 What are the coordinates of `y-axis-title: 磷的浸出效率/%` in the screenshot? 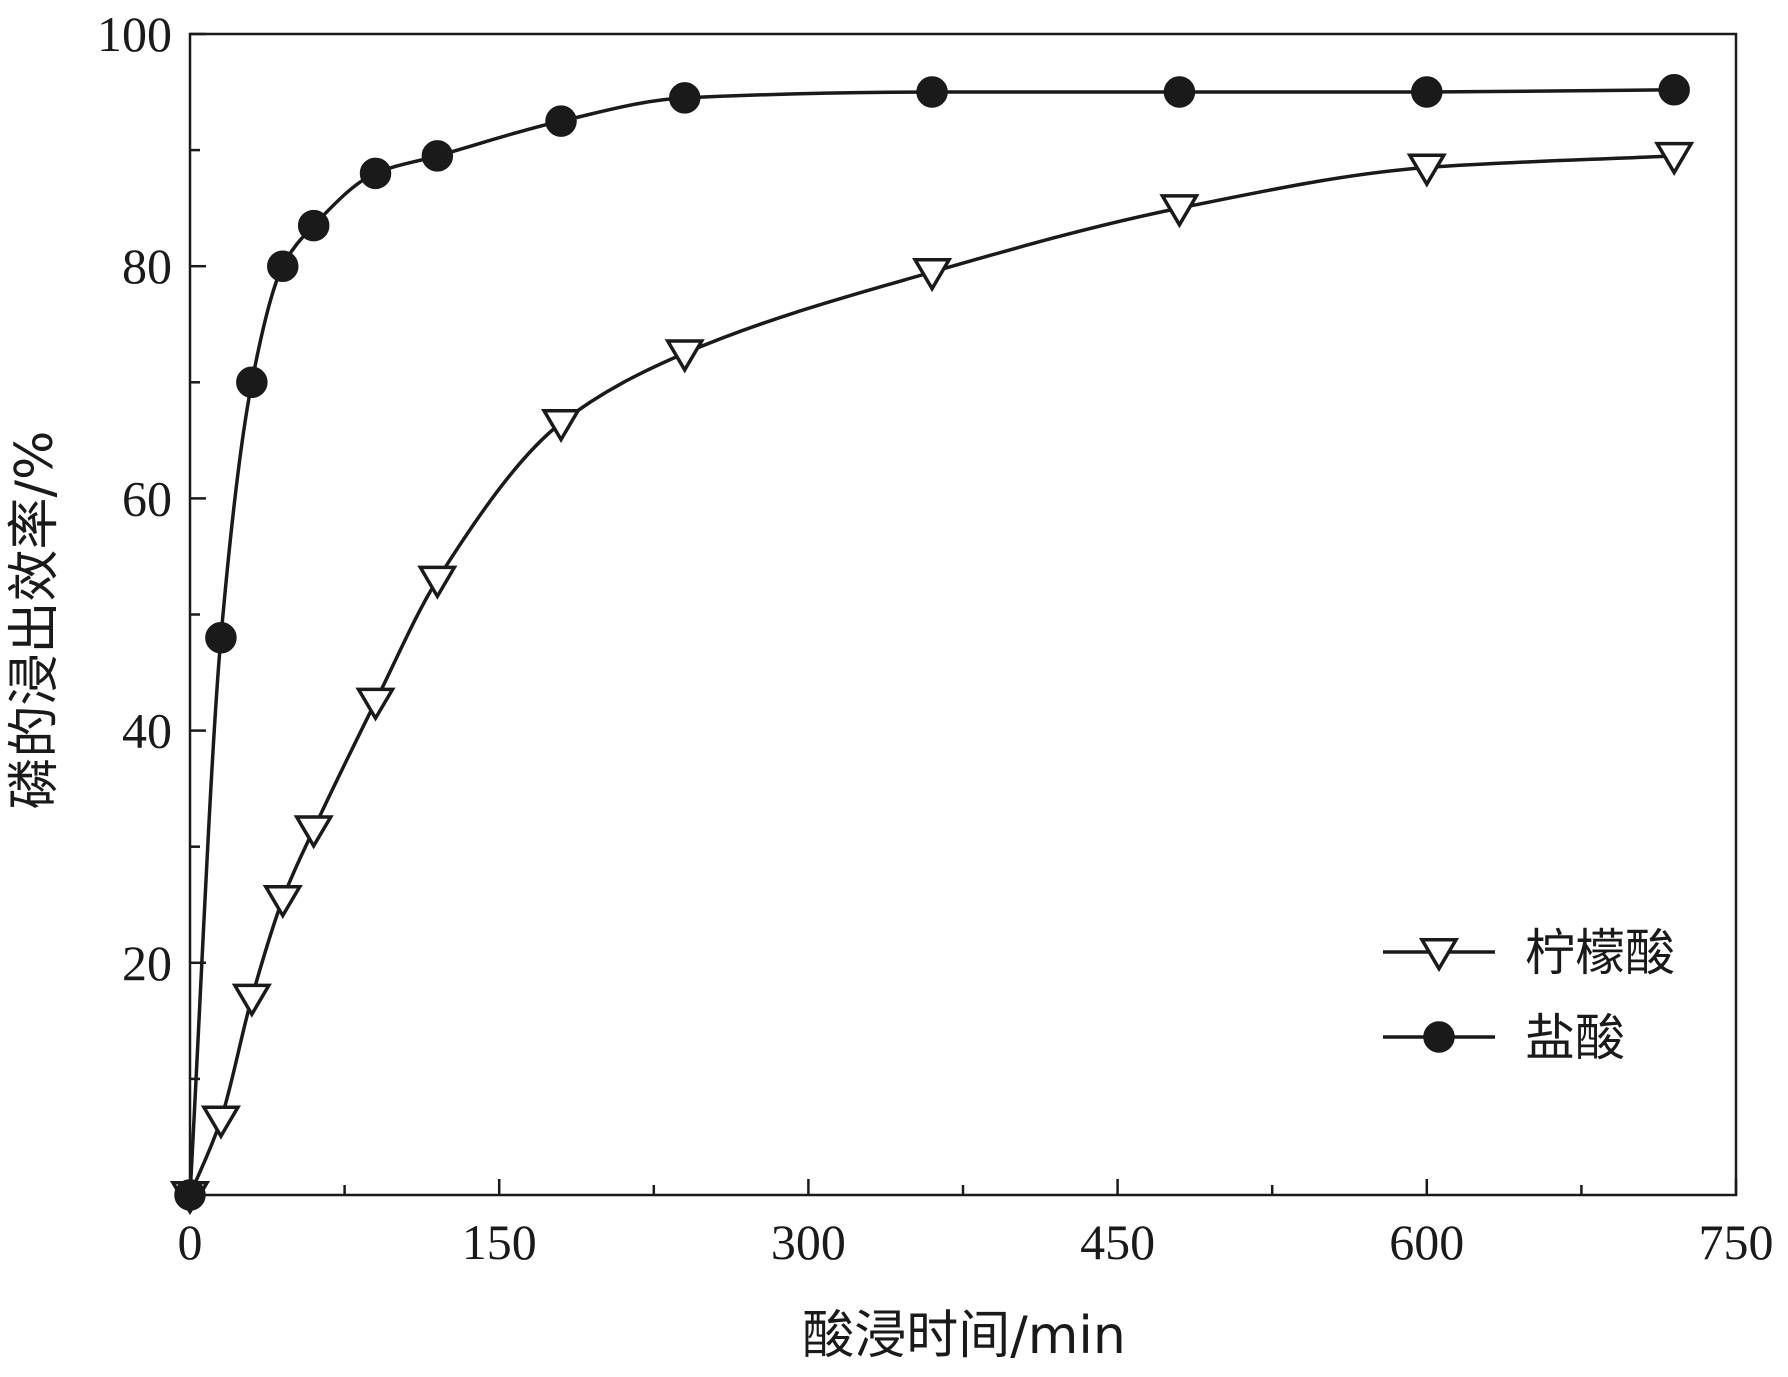 It's located at (35, 620).